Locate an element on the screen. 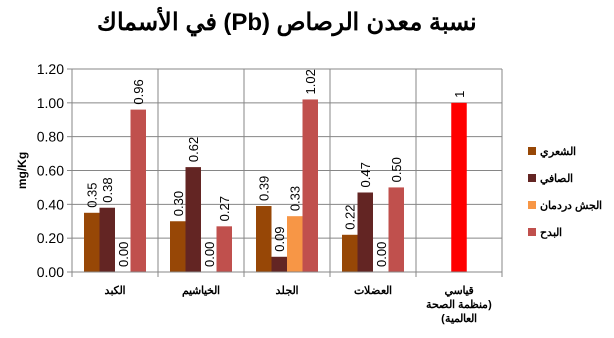 The height and width of the screenshot is (338, 614). legend-label: الجش دردمان is located at coordinates (571, 206).